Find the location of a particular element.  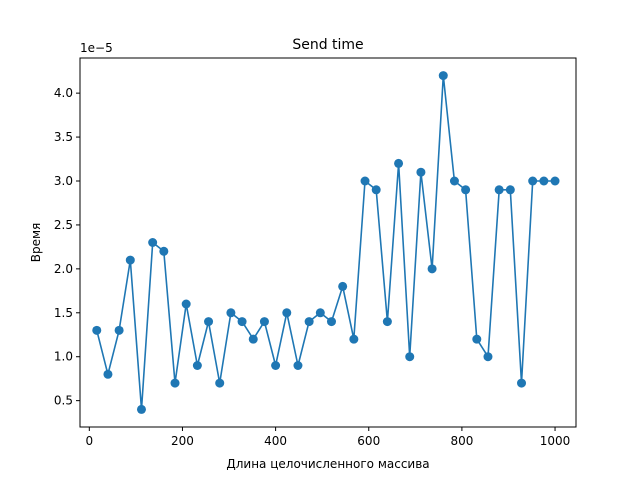

y-tick-label: 3.5 is located at coordinates (63, 137).